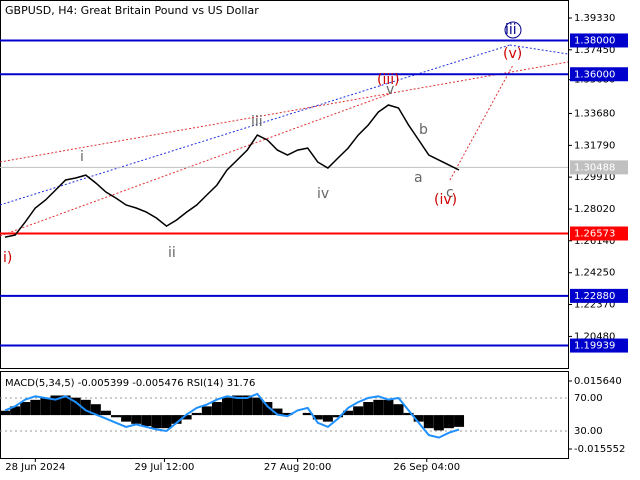  What do you see at coordinates (594, 40) in the screenshot?
I see `level-label: 1.38000` at bounding box center [594, 40].